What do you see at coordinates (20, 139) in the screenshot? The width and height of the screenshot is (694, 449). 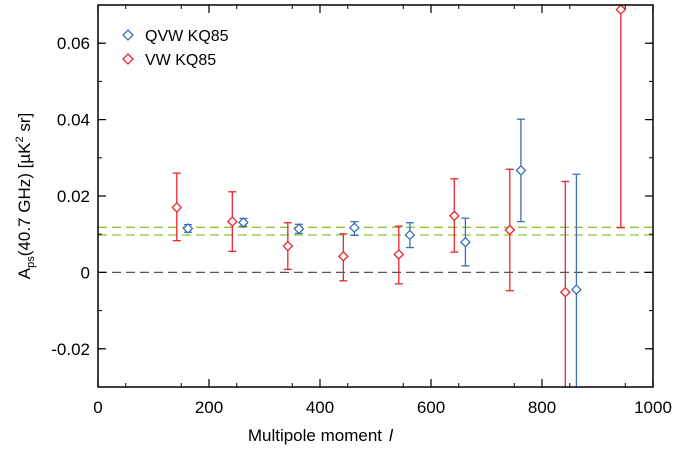 I see `y-axis-label-sup: 2` at bounding box center [20, 139].